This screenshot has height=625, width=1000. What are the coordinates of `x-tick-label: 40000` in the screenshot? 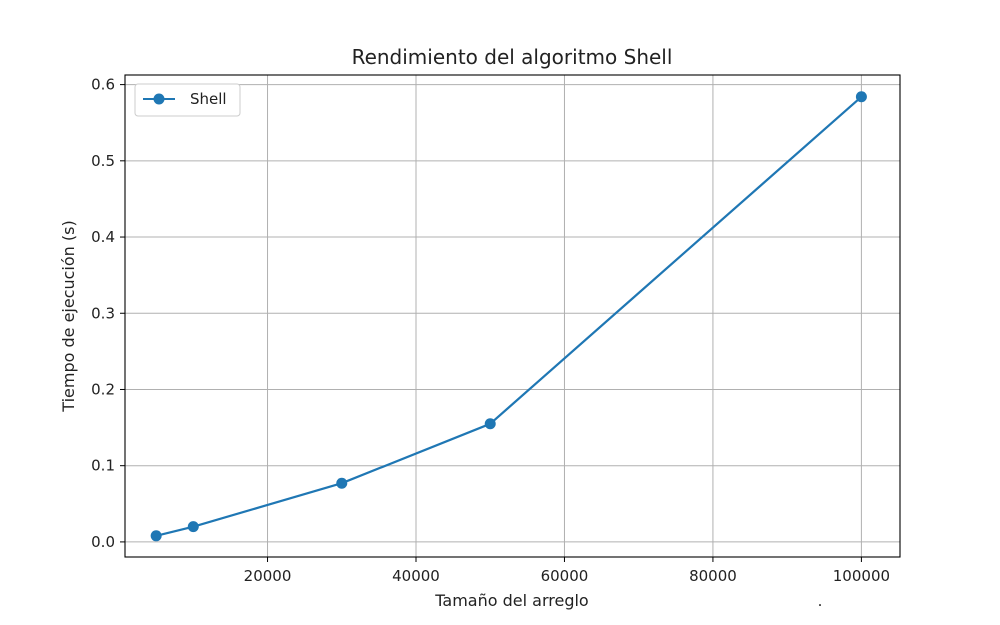 It's located at (416, 576).